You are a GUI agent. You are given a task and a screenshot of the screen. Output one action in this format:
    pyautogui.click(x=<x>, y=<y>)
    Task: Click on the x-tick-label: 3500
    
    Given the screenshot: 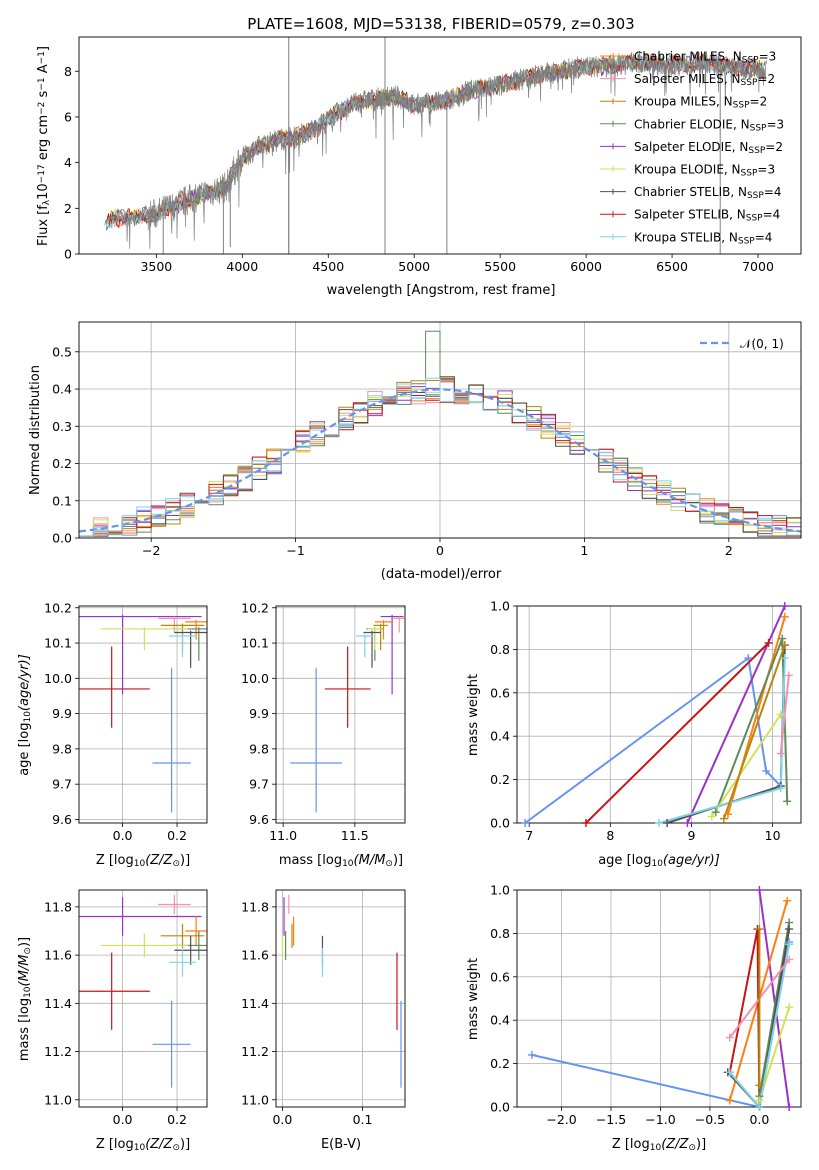 What is the action you would take?
    pyautogui.click(x=156, y=266)
    